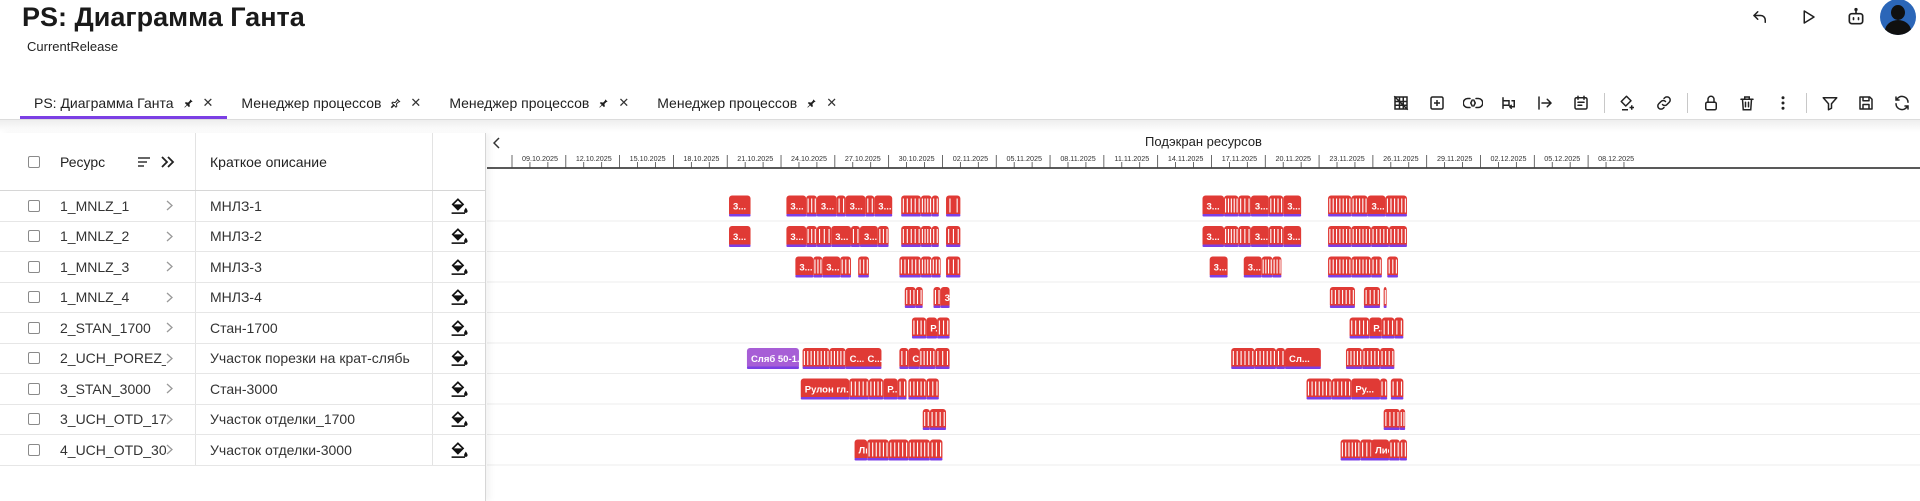 The height and width of the screenshot is (501, 1920). I want to click on pin-outline-icon, so click(395, 103).